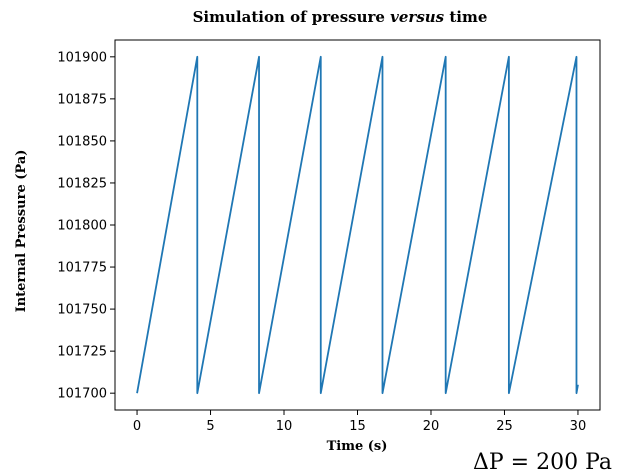  I want to click on y-tick-label: 101825, so click(82, 183).